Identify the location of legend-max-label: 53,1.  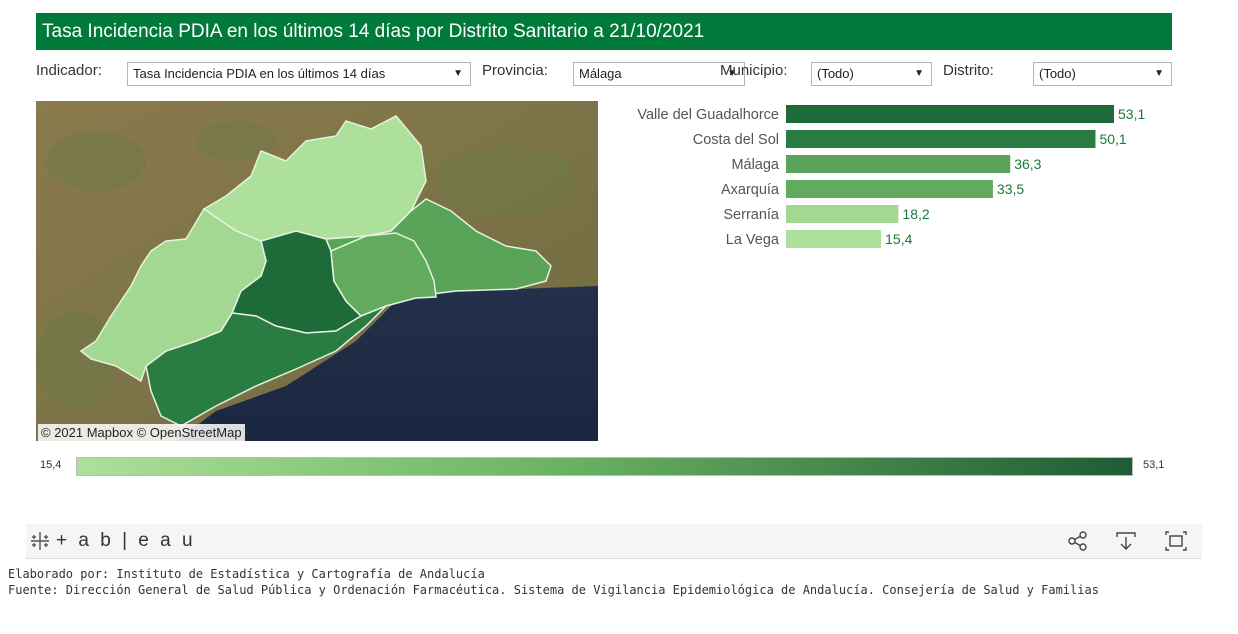
(1154, 465).